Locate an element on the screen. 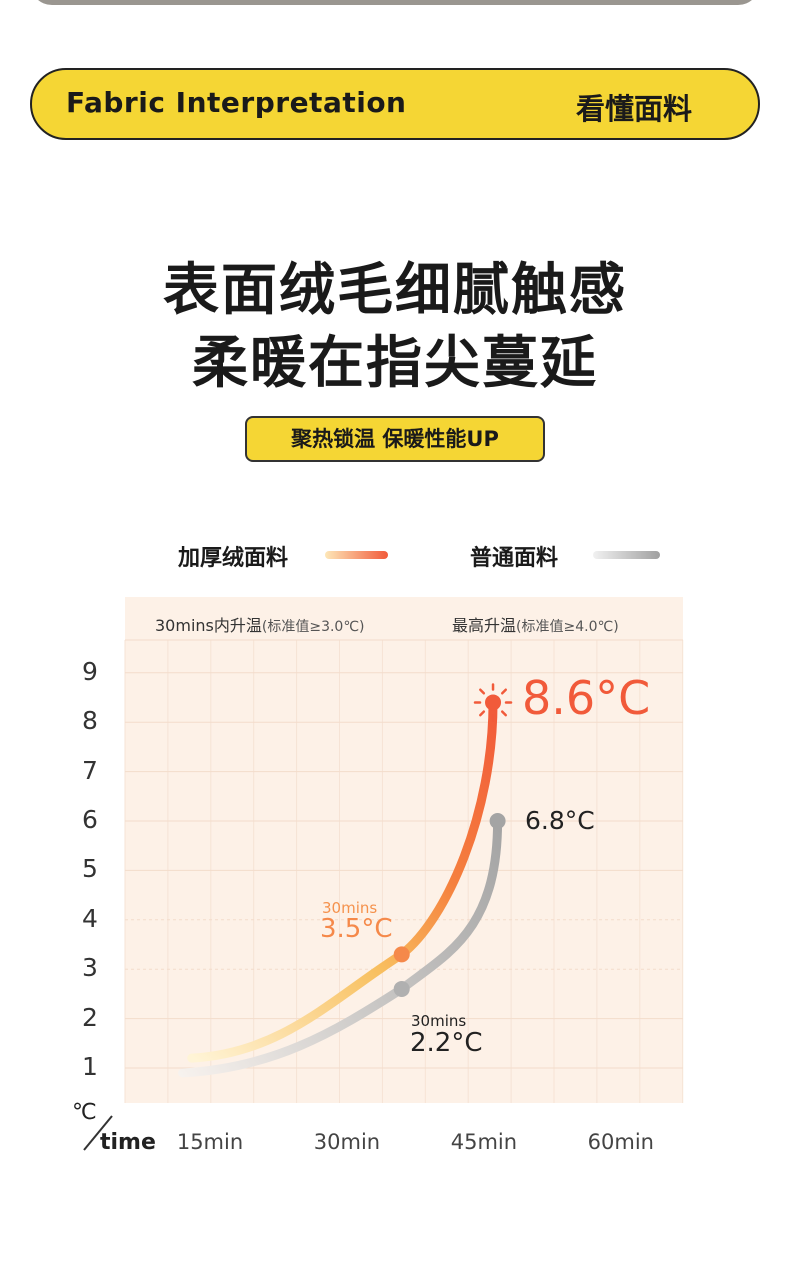 Image resolution: width=790 pixels, height=1264 pixels. headline-line-2: 柔暖在指尖蔓延 is located at coordinates (395, 363).